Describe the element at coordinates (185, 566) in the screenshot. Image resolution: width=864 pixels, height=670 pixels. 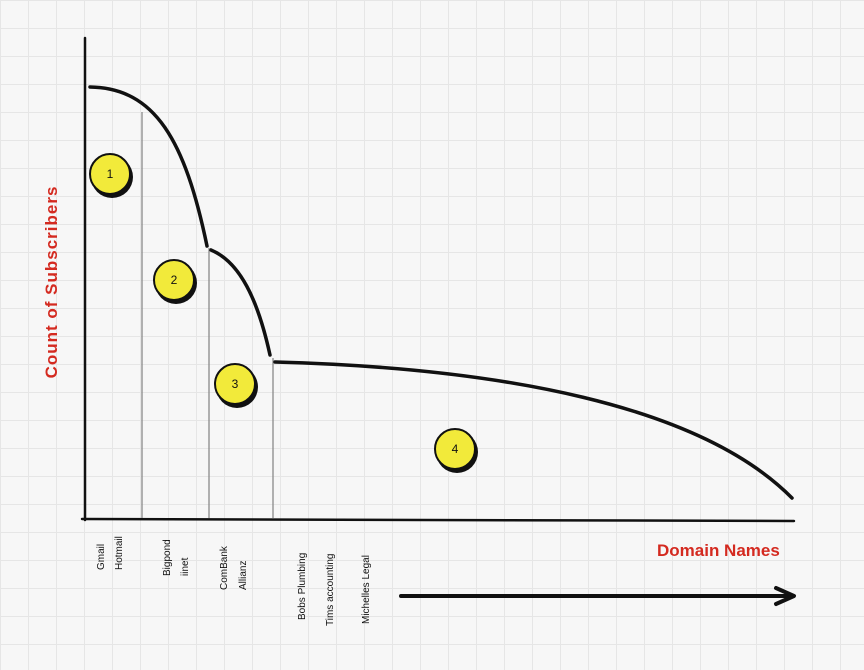
I see `domain-label: iinet` at that location.